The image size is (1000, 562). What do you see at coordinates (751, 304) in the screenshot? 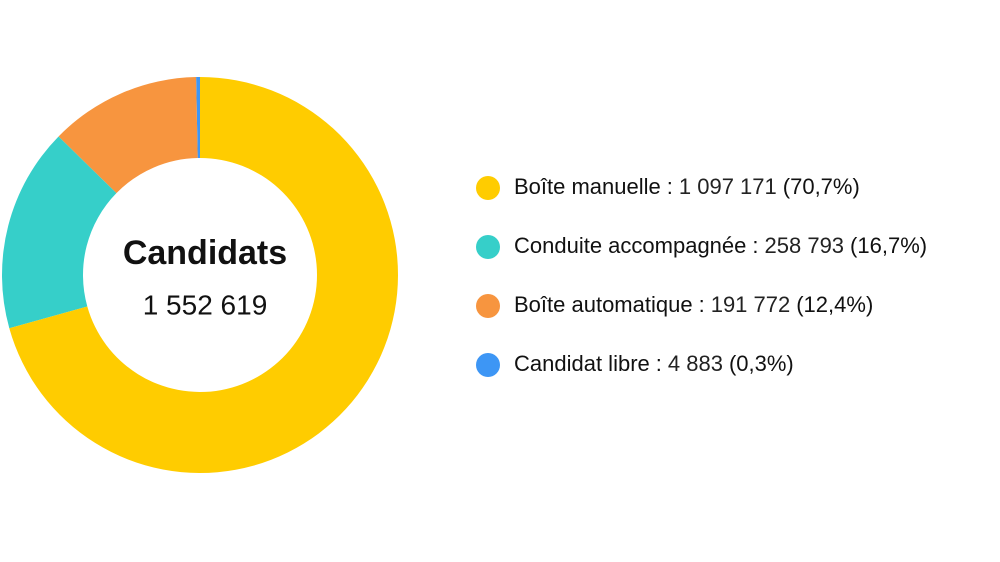
I see `legend-value: 191 772` at bounding box center [751, 304].